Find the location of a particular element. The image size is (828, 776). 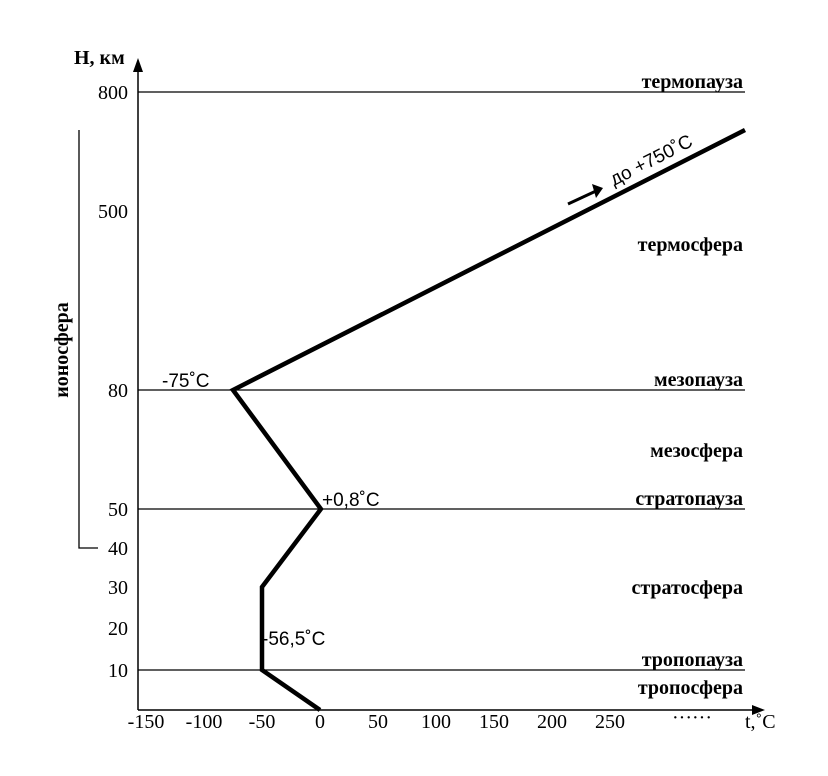

x-continuation-dots: ······ is located at coordinates (692, 718).